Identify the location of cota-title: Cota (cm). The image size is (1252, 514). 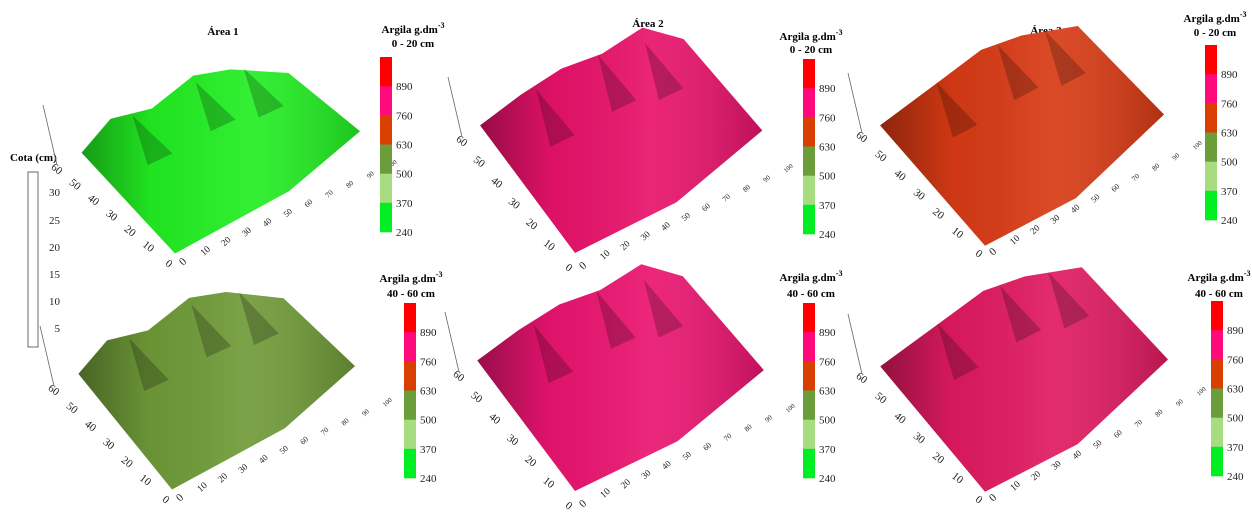
(33, 158).